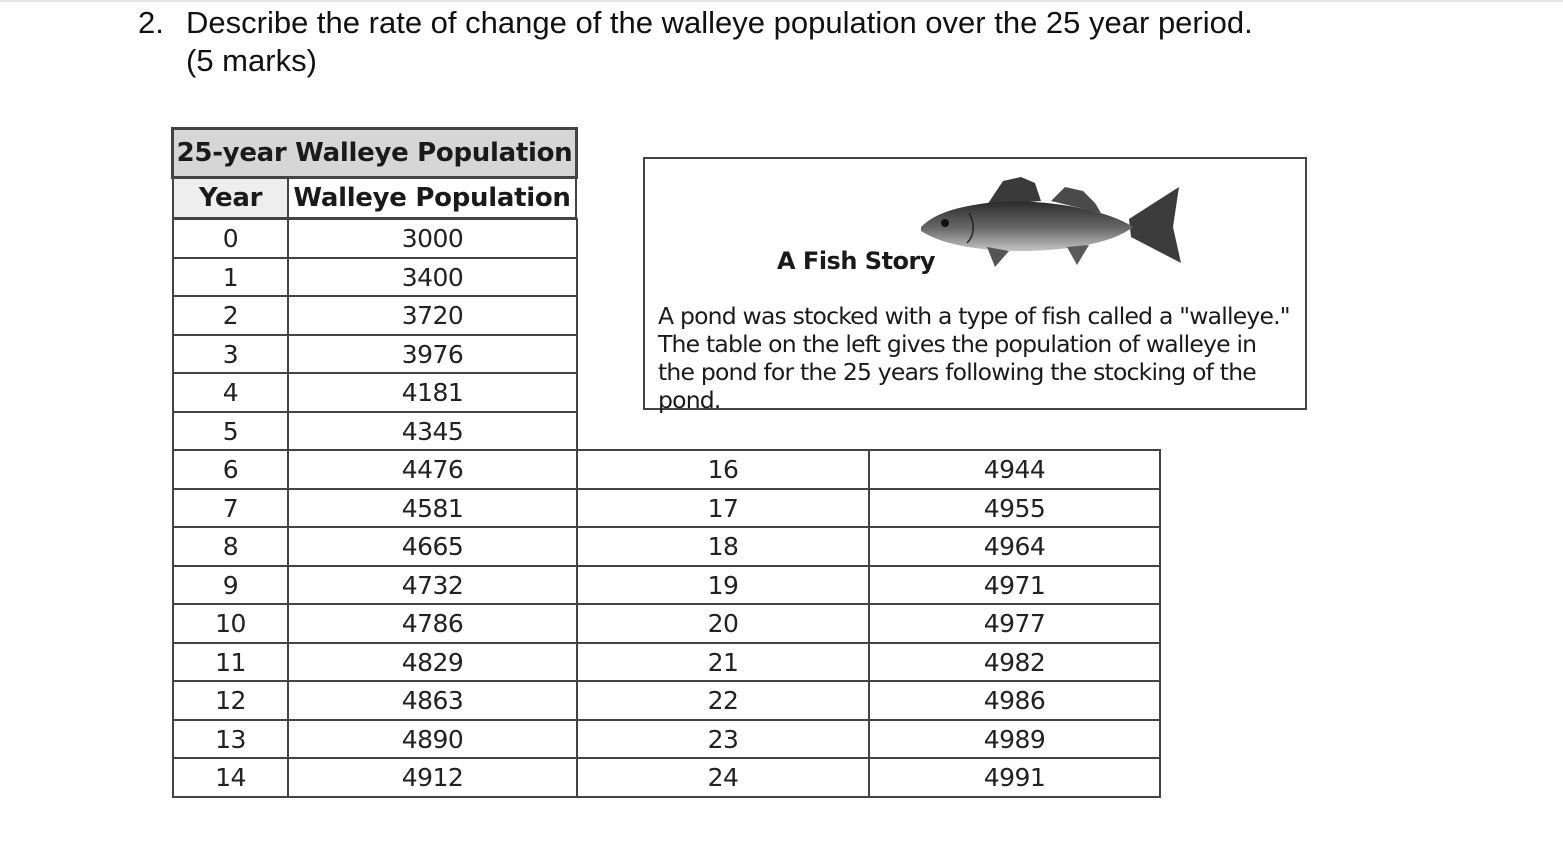  I want to click on column-header-population: Walleye Population, so click(432, 198).